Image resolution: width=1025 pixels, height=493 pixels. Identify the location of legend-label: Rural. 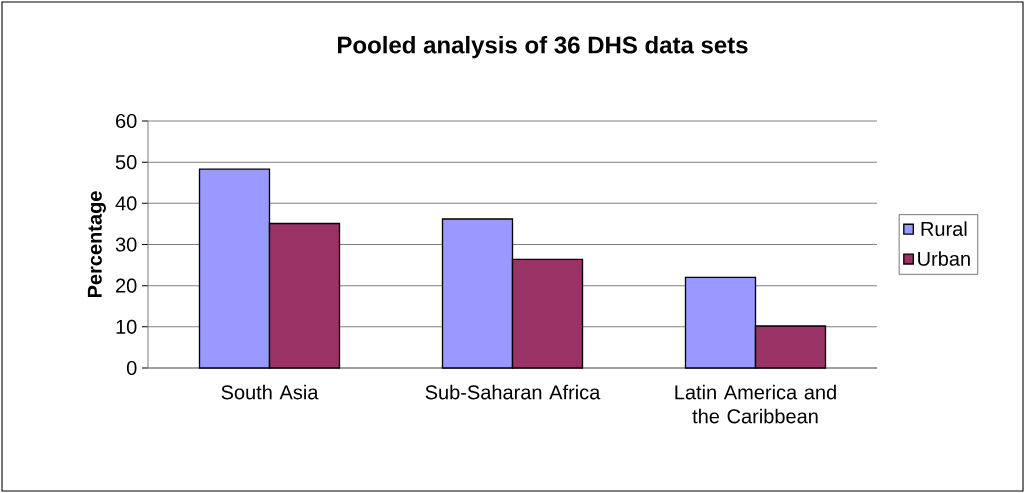
(944, 229).